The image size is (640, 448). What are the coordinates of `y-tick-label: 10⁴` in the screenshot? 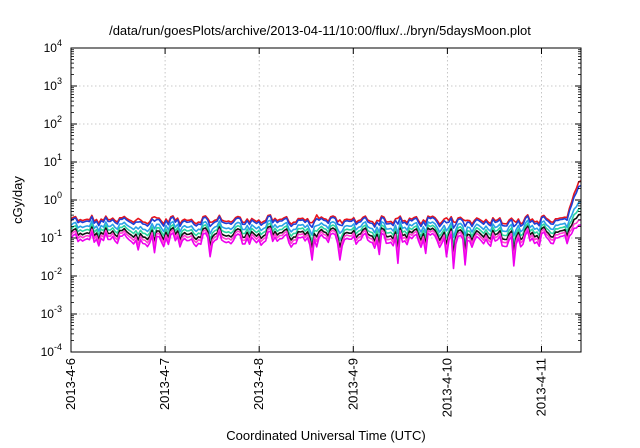 It's located at (53, 46).